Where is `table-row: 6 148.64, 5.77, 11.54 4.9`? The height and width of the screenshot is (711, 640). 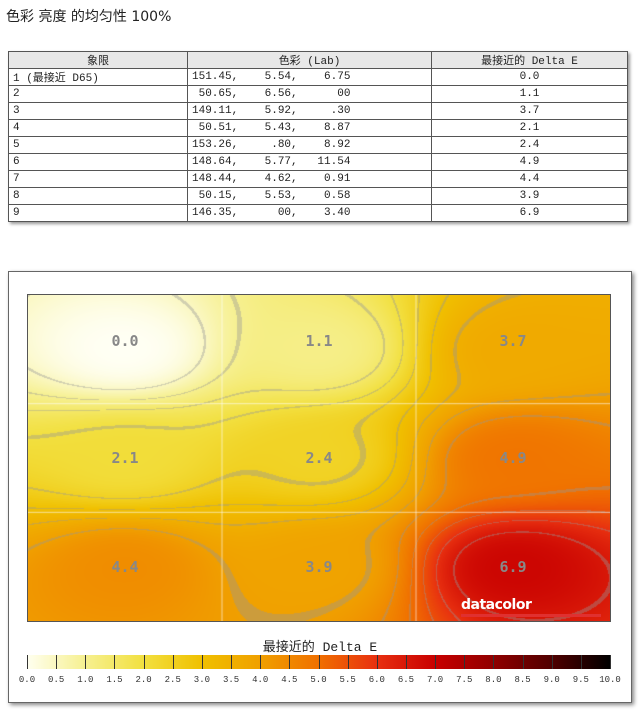 table-row: 6 148.64, 5.77, 11.54 4.9 is located at coordinates (318, 162).